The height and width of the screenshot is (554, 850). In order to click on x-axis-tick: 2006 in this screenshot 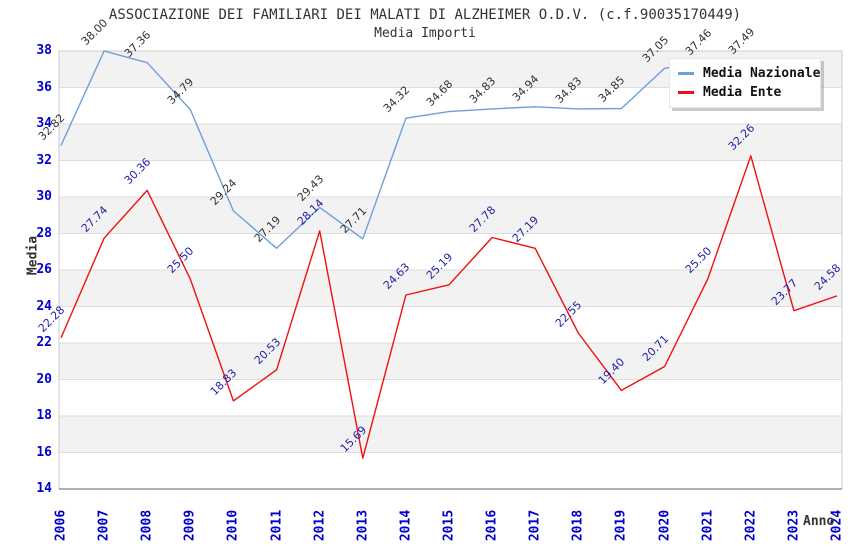, I will do `click(61, 525)`.